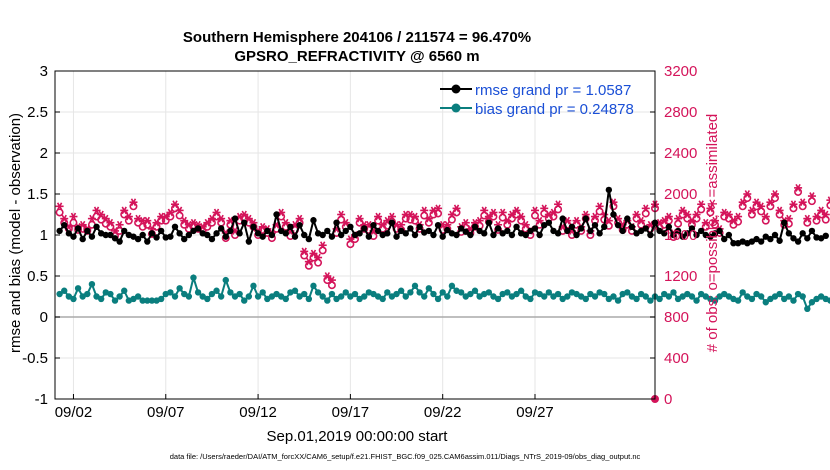  I want to click on y2-tick-label: 1600, so click(680, 235).